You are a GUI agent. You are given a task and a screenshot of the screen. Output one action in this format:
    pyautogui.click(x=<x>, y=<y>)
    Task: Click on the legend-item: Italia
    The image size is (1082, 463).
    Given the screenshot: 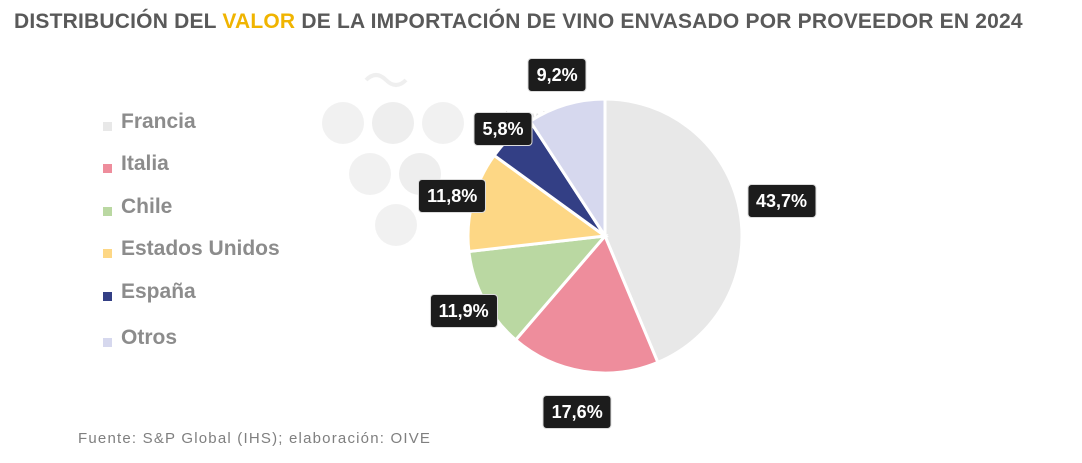 What is the action you would take?
    pyautogui.click(x=136, y=164)
    